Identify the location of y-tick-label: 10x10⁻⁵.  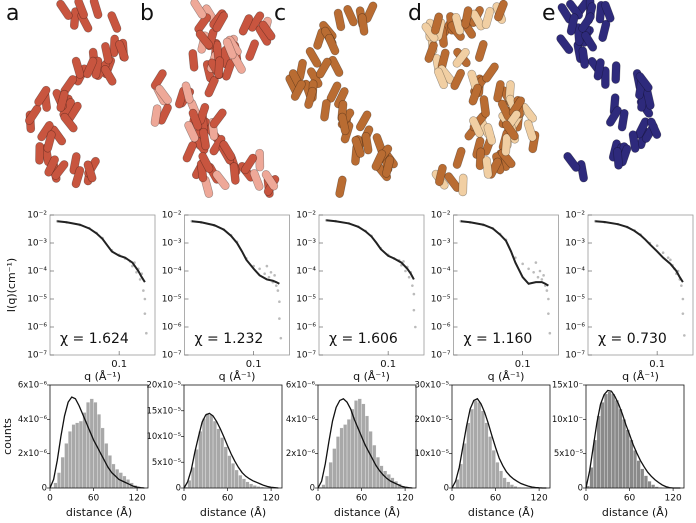
(163, 437).